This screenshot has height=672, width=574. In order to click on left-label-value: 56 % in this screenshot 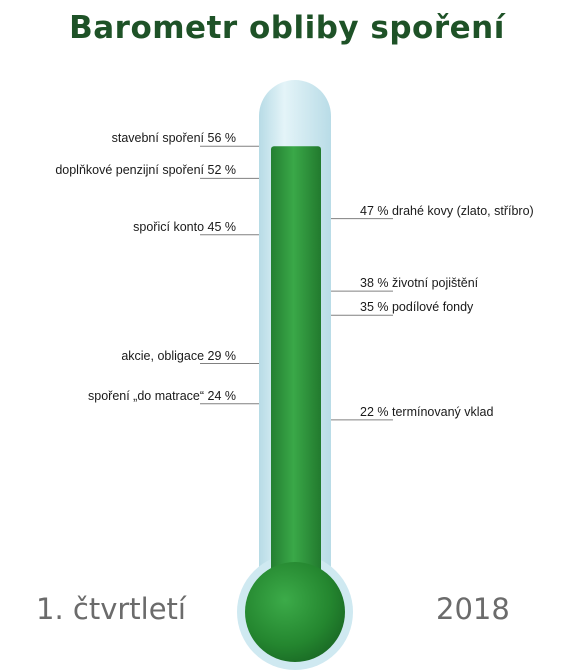, I will do `click(222, 138)`.